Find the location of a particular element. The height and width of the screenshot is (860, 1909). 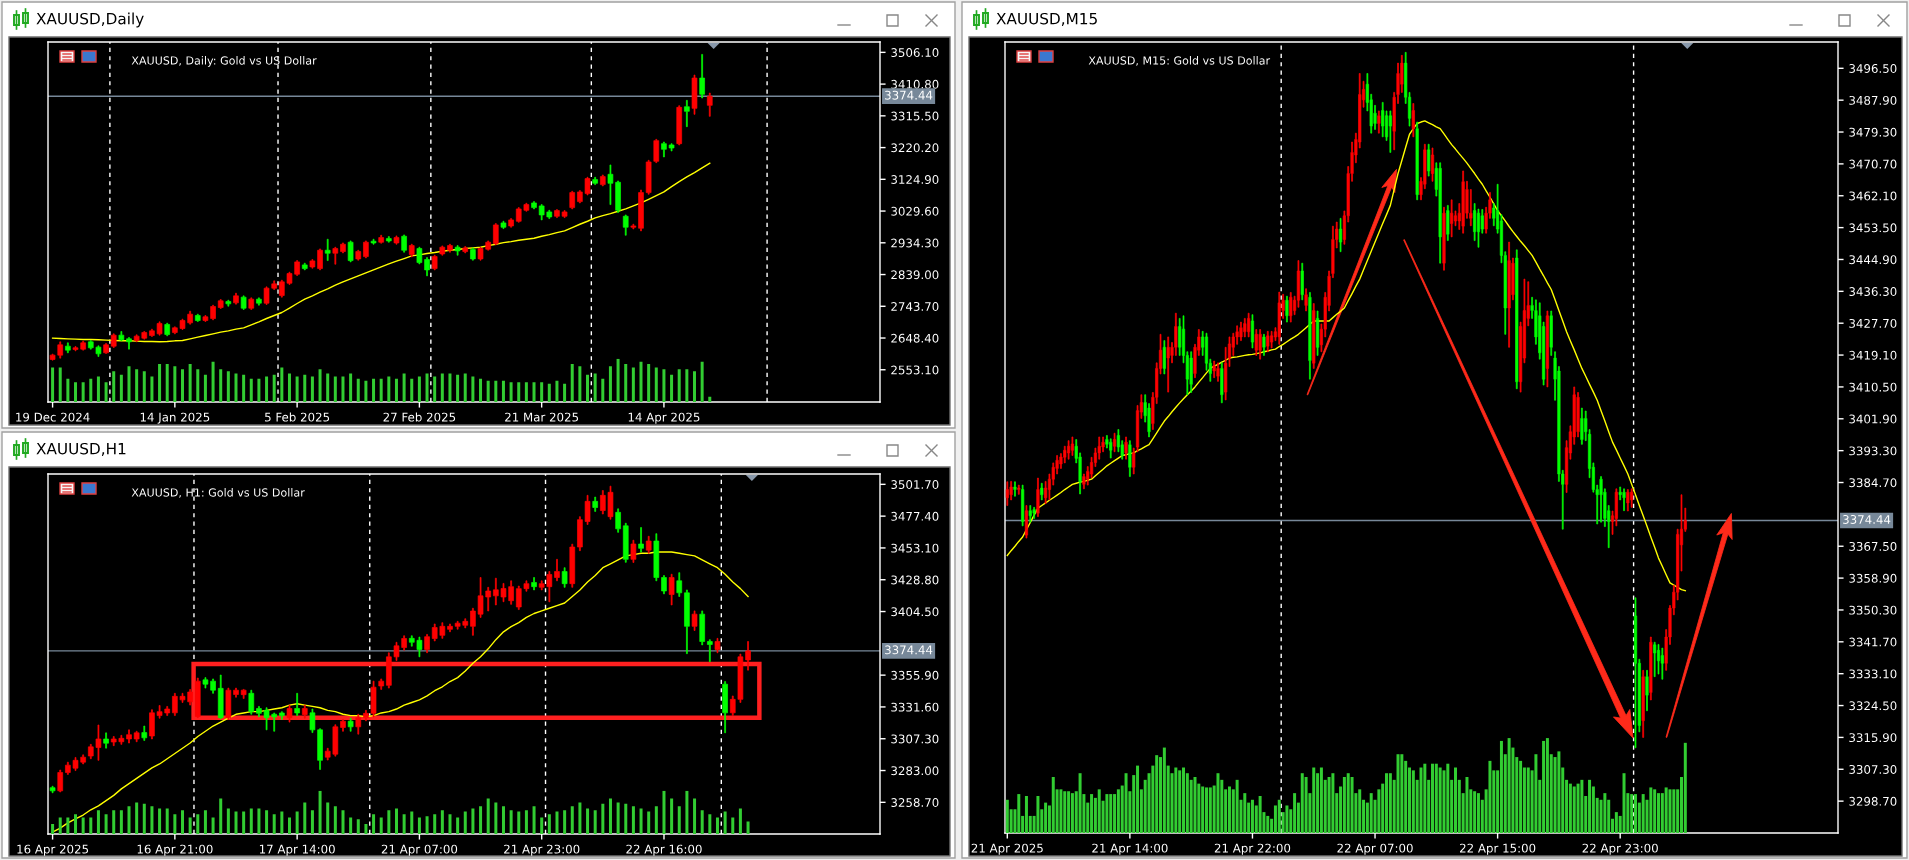

y-tick-label: 3355.90 is located at coordinates (915, 675).